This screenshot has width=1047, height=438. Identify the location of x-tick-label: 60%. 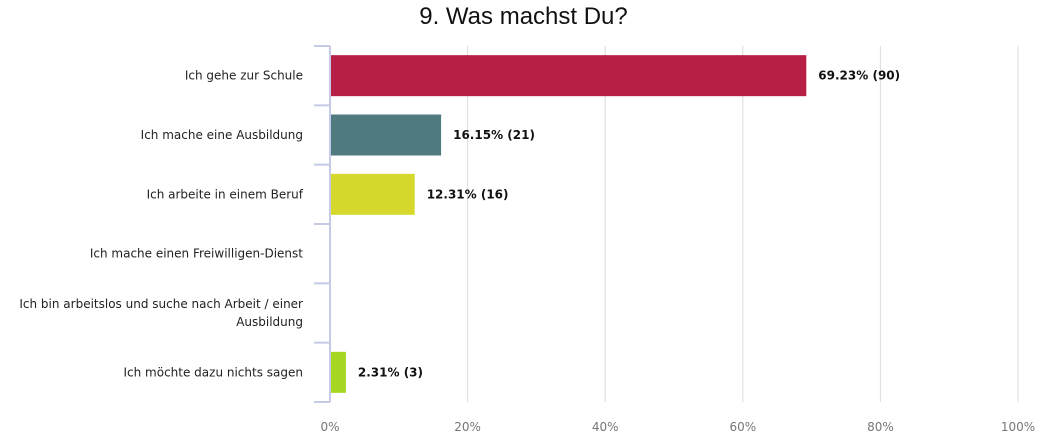
(742, 427).